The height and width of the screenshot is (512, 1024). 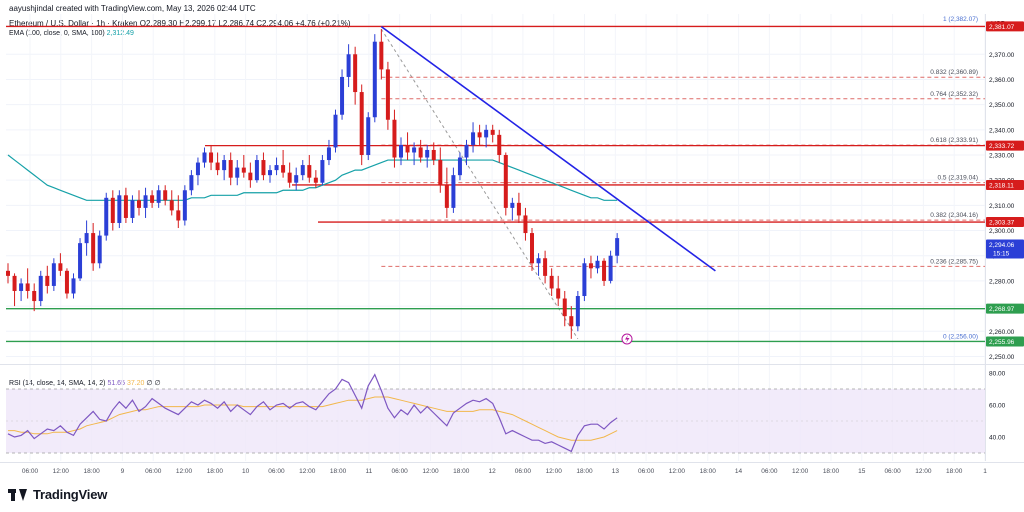 What do you see at coordinates (1002, 130) in the screenshot?
I see `price-axis-tick-label: 2,340.00` at bounding box center [1002, 130].